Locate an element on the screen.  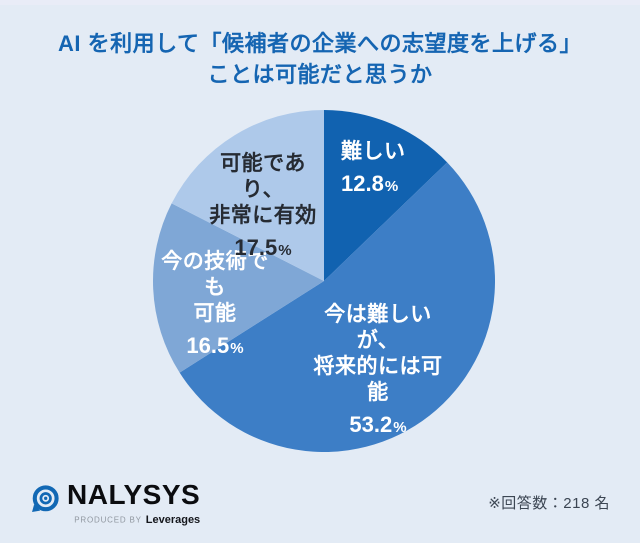
slice-label-possible-effective: 可能であり、 非常に有効 17.5% is located at coordinates (263, 207).